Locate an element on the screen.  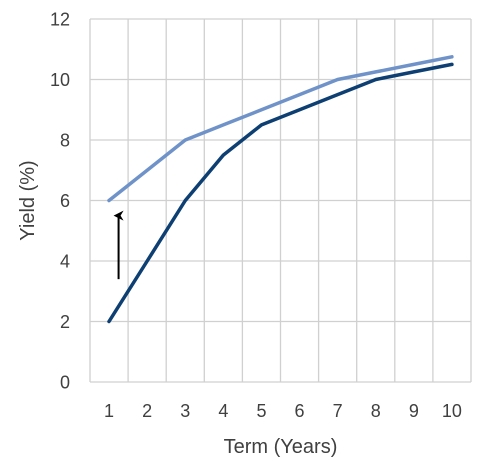
x-tick-label: 7 is located at coordinates (338, 411).